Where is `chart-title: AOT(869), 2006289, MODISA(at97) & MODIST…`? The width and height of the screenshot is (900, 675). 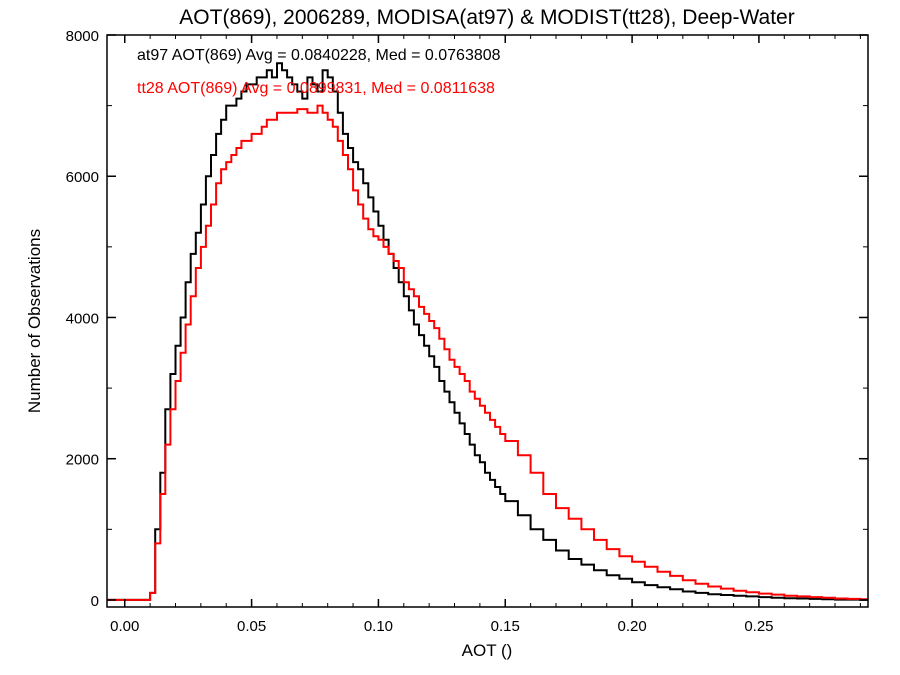 chart-title: AOT(869), 2006289, MODISA(at97) & MODIST… is located at coordinates (486, 17).